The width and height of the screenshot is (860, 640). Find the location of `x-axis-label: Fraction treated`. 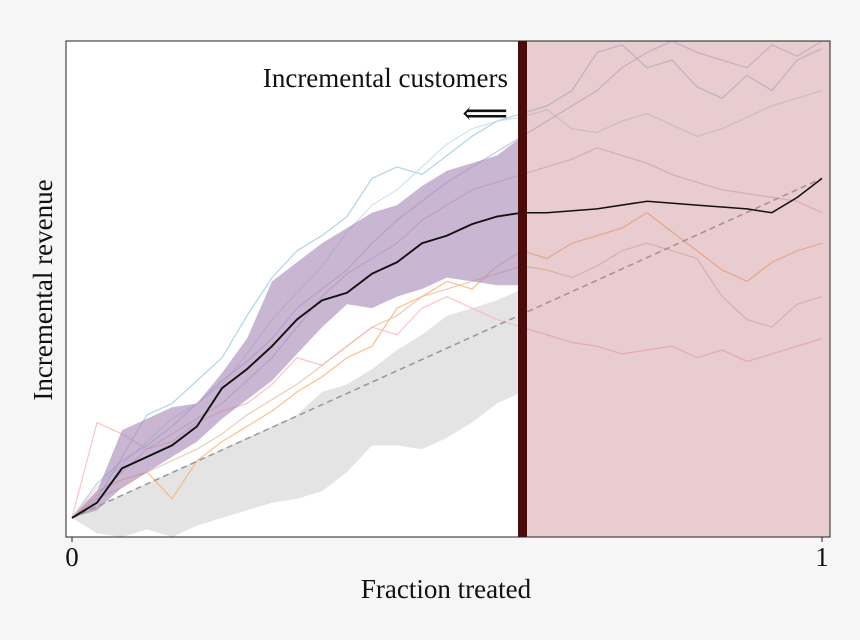

x-axis-label: Fraction treated is located at coordinates (446, 589).